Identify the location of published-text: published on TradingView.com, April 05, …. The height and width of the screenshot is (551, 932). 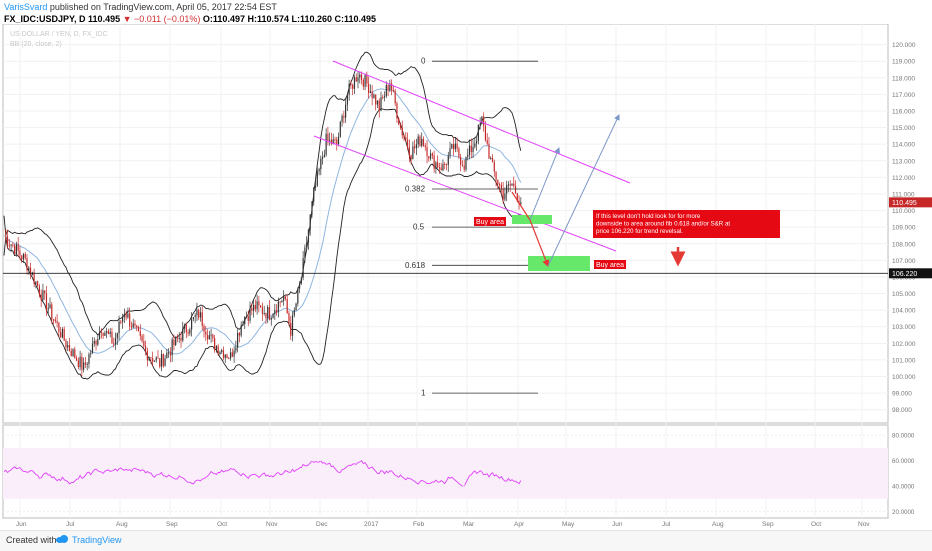
(163, 7).